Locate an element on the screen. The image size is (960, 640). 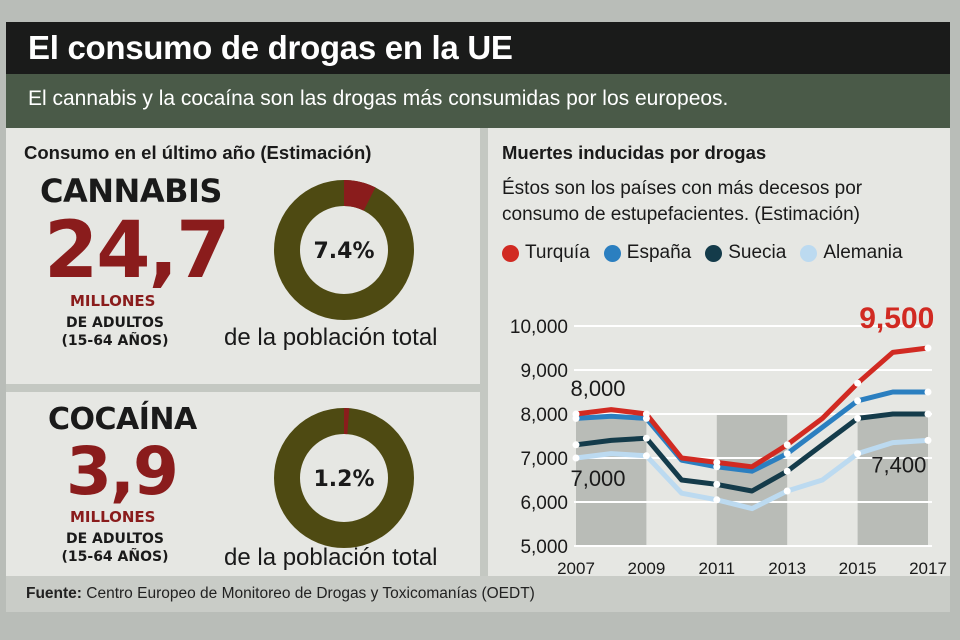
cannabis-adults: DE ADULTOS (15-64 AÑOS) is located at coordinates (115, 332).